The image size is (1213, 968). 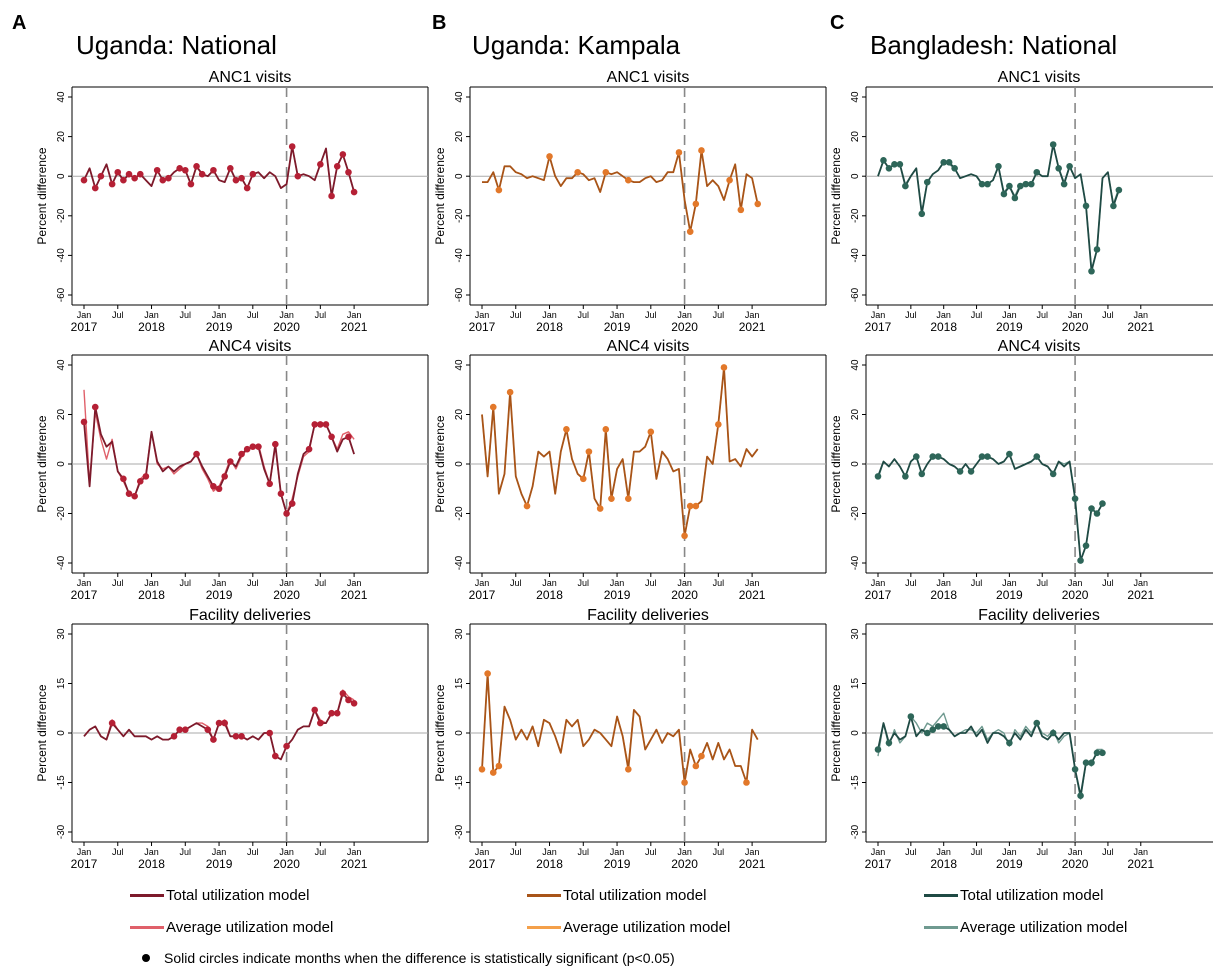 What do you see at coordinates (231, 927) in the screenshot?
I see `legend-average-a: Average utilization model` at bounding box center [231, 927].